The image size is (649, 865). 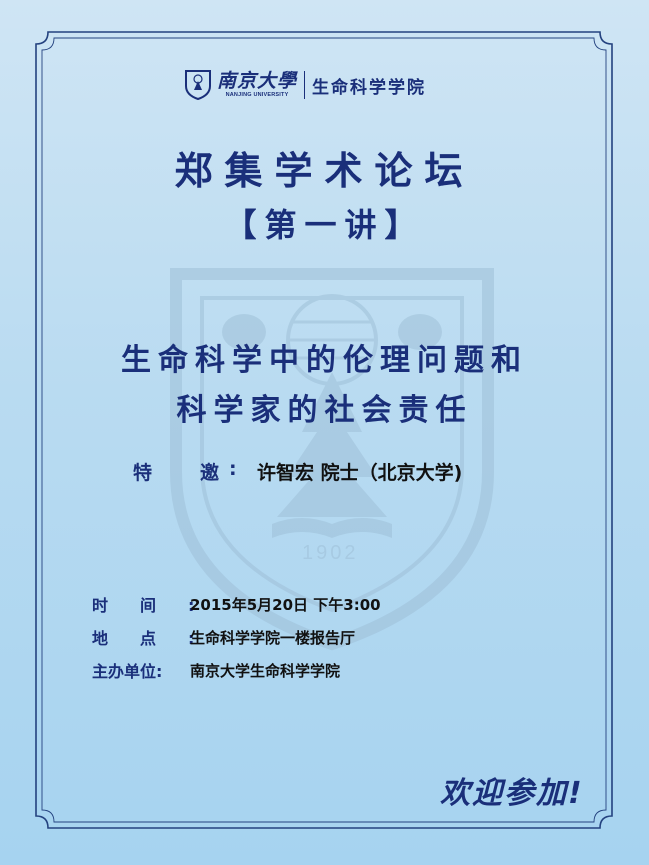 I want to click on nanjing-university-emblem-icon, so click(x=198, y=85).